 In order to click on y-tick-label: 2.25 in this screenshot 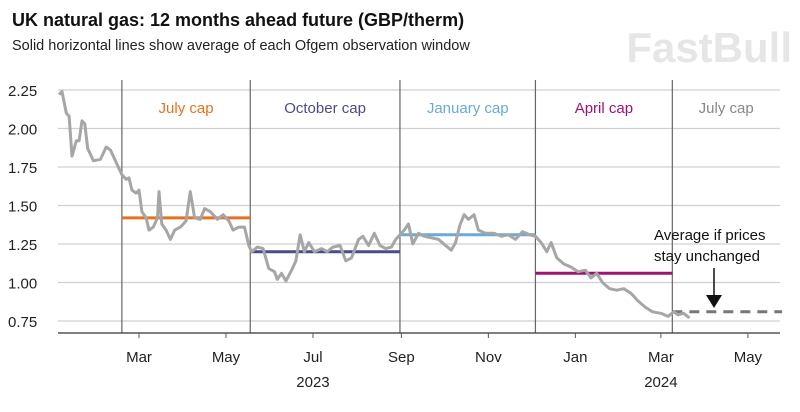, I will do `click(22, 91)`.